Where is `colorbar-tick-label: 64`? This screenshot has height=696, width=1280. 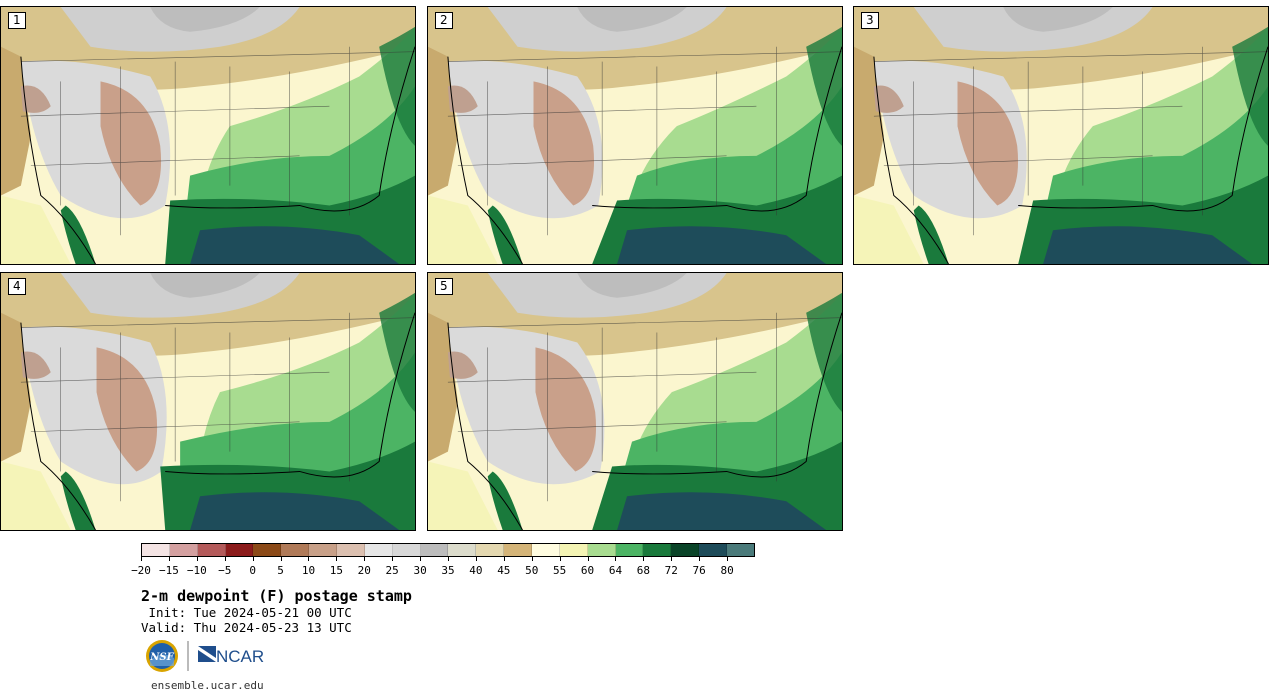 colorbar-tick-label: 64 is located at coordinates (615, 570).